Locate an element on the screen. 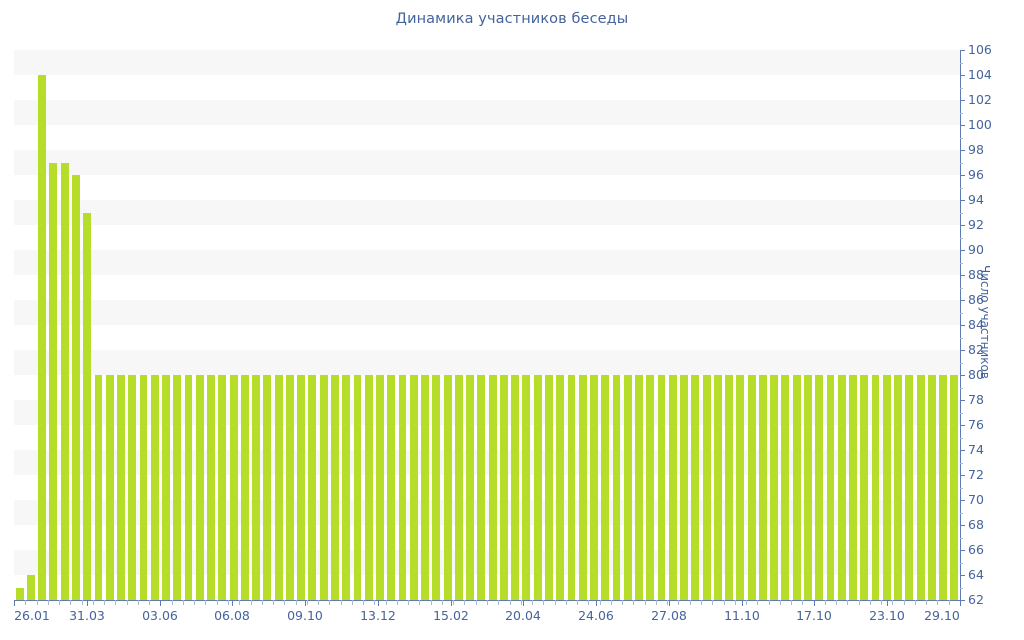  x-axis-tick-label: 23.10 is located at coordinates (887, 615).